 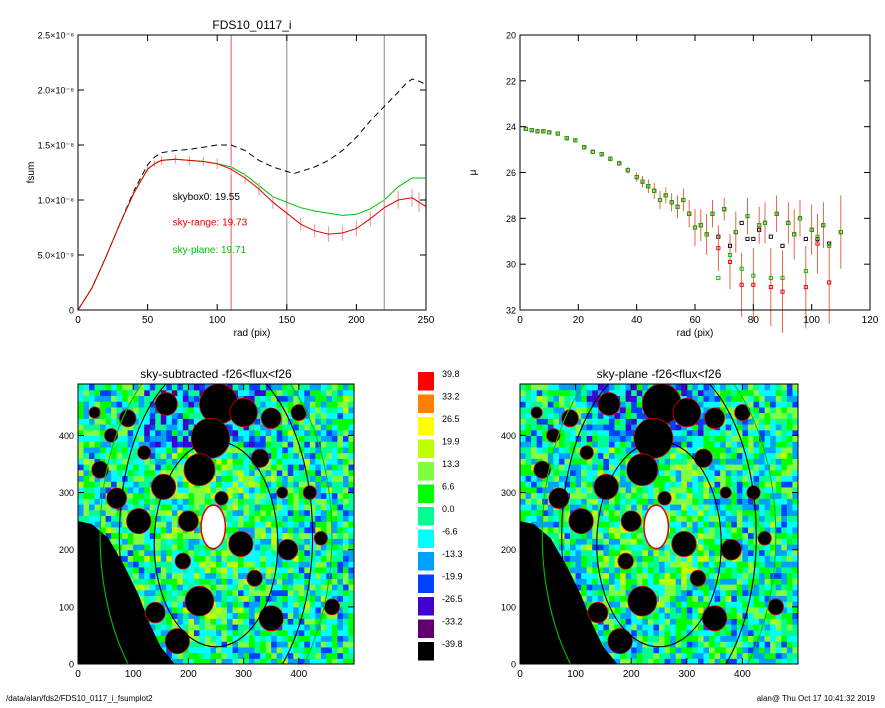 I want to click on fsum-xlabel: rad (pix), so click(x=252, y=333).